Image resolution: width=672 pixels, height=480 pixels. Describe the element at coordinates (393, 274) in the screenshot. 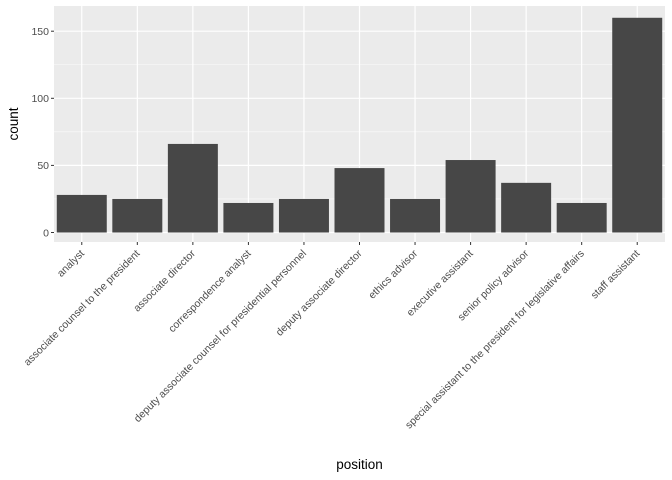

I see `x-tick-label: ethics advisor` at that location.